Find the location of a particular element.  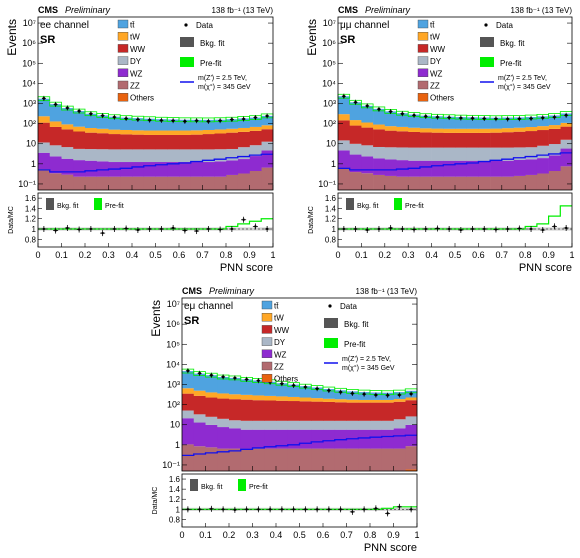

x-tick-label: 0.6 is located at coordinates (179, 255).